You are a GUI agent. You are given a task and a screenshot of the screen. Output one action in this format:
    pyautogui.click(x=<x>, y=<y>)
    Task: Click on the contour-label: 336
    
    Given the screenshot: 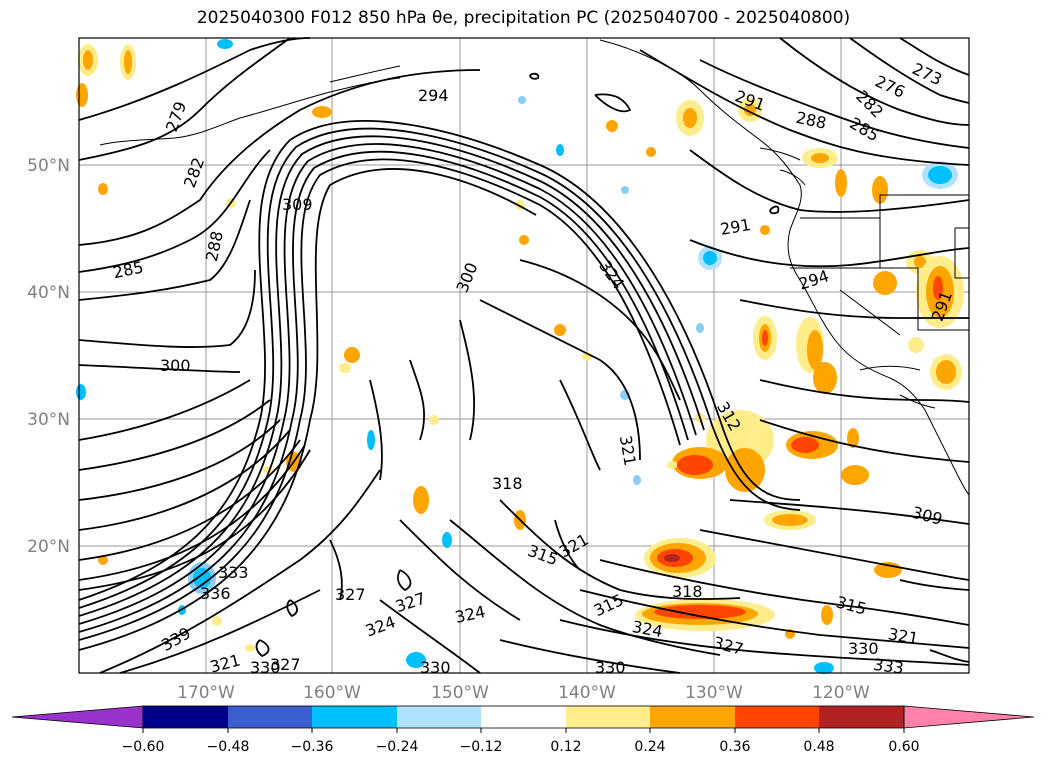 What is the action you would take?
    pyautogui.click(x=215, y=593)
    